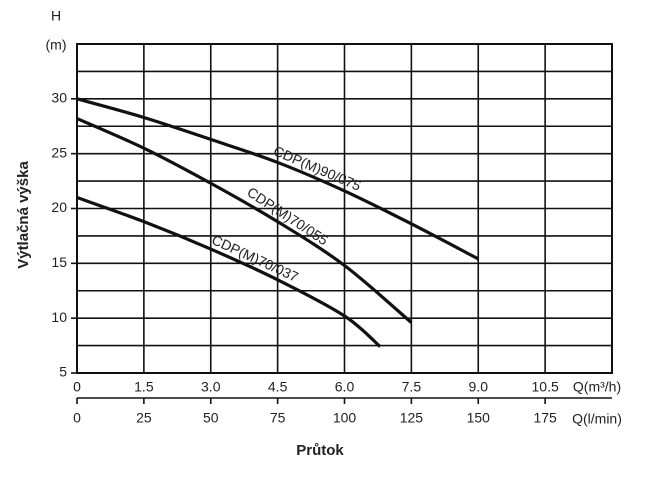 Image resolution: width=655 pixels, height=482 pixels. I want to click on y-tick-label: 30, so click(59, 98).